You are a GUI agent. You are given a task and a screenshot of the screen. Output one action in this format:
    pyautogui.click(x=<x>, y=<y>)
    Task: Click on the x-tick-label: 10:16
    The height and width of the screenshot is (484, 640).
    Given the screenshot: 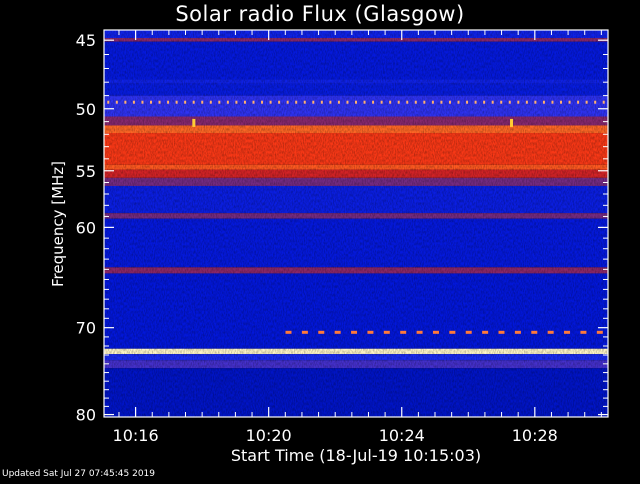 What is the action you would take?
    pyautogui.click(x=136, y=435)
    